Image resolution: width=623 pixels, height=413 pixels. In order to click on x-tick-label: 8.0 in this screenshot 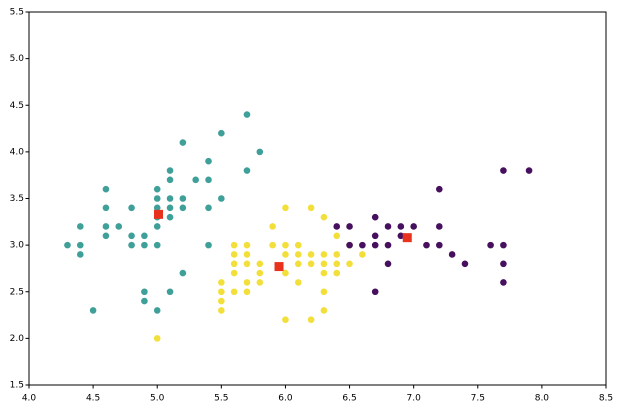, I will do `click(542, 399)`.